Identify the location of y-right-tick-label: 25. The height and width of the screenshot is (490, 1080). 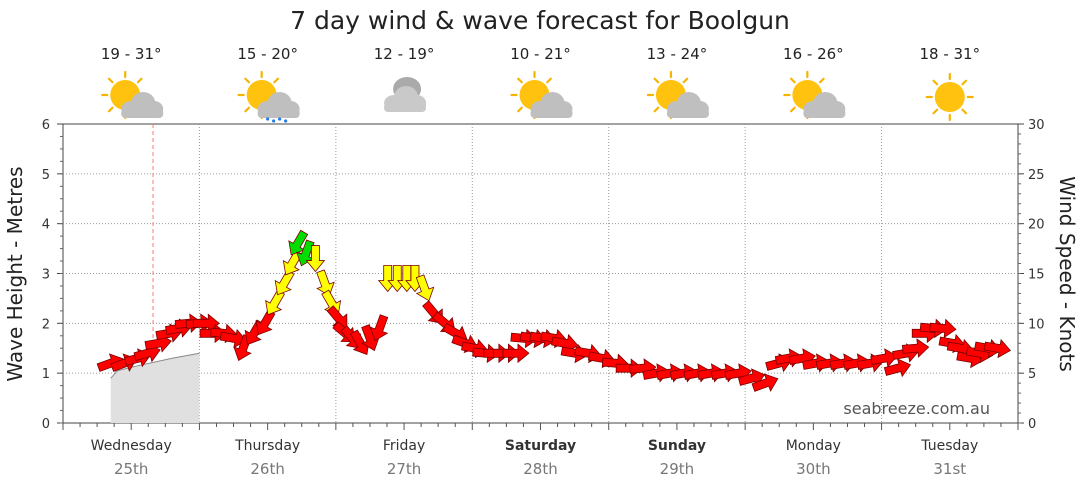
(1036, 175).